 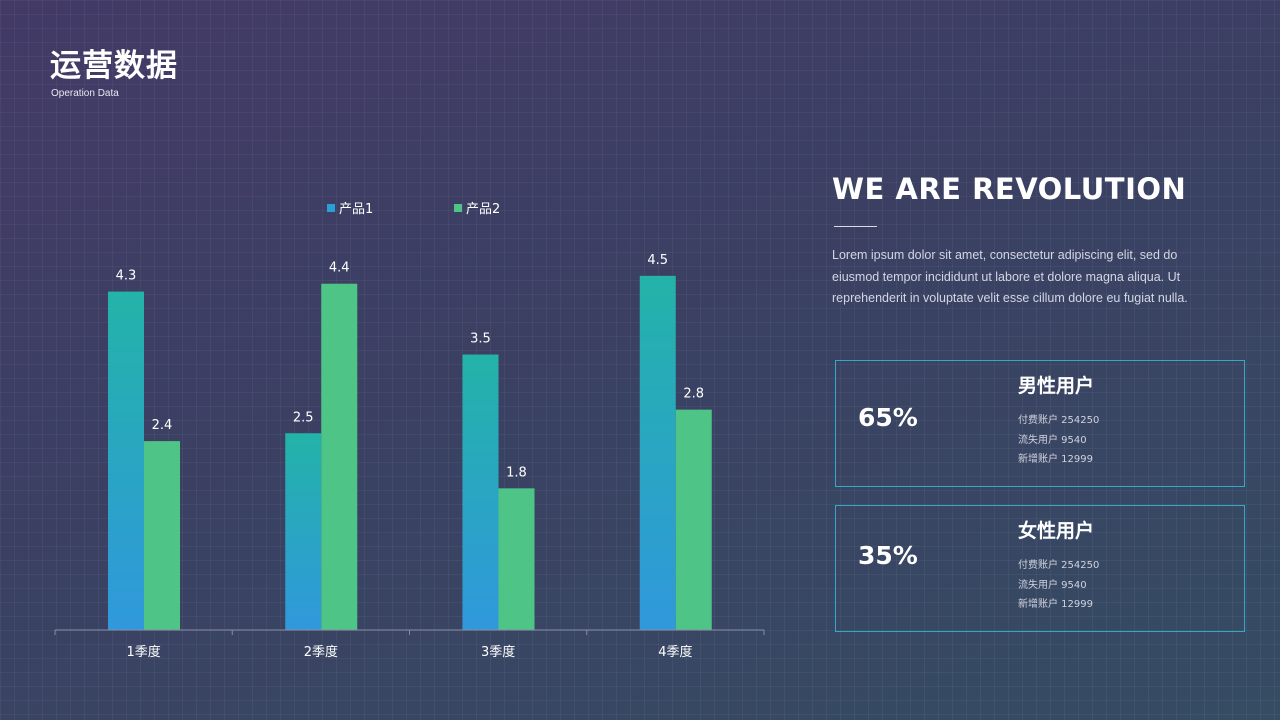 What do you see at coordinates (1056, 386) in the screenshot?
I see `male-card-title: 男性用户` at bounding box center [1056, 386].